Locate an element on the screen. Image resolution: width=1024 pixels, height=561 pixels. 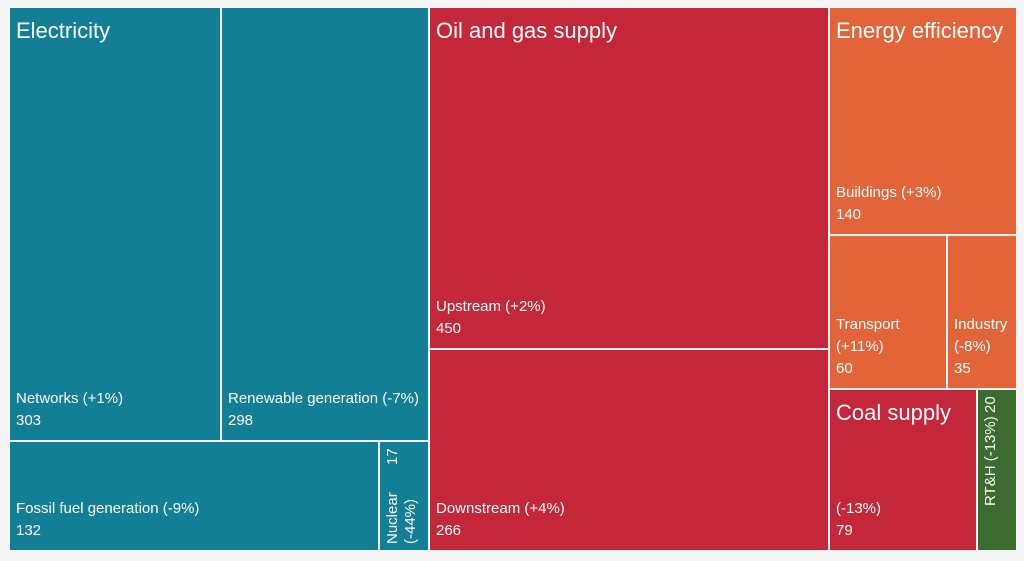
treemap-cell: Buildings (+3%) 140 is located at coordinates (923, 121).